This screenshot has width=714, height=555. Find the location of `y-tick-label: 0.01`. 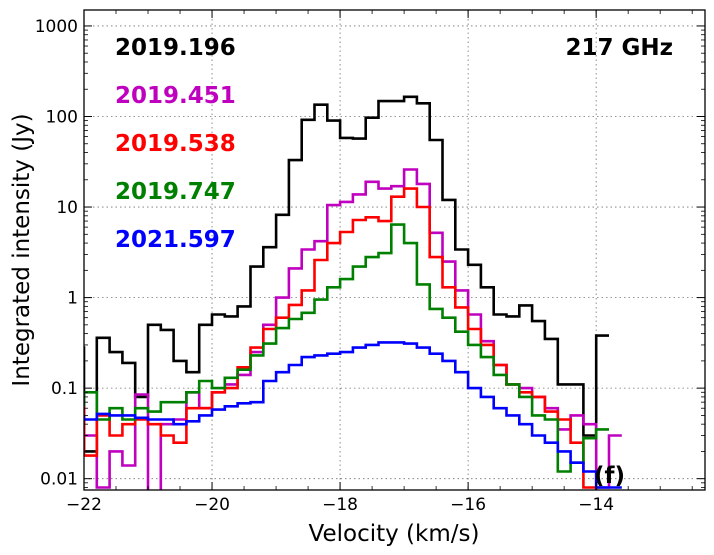

y-tick-label: 0.01 is located at coordinates (59, 480).